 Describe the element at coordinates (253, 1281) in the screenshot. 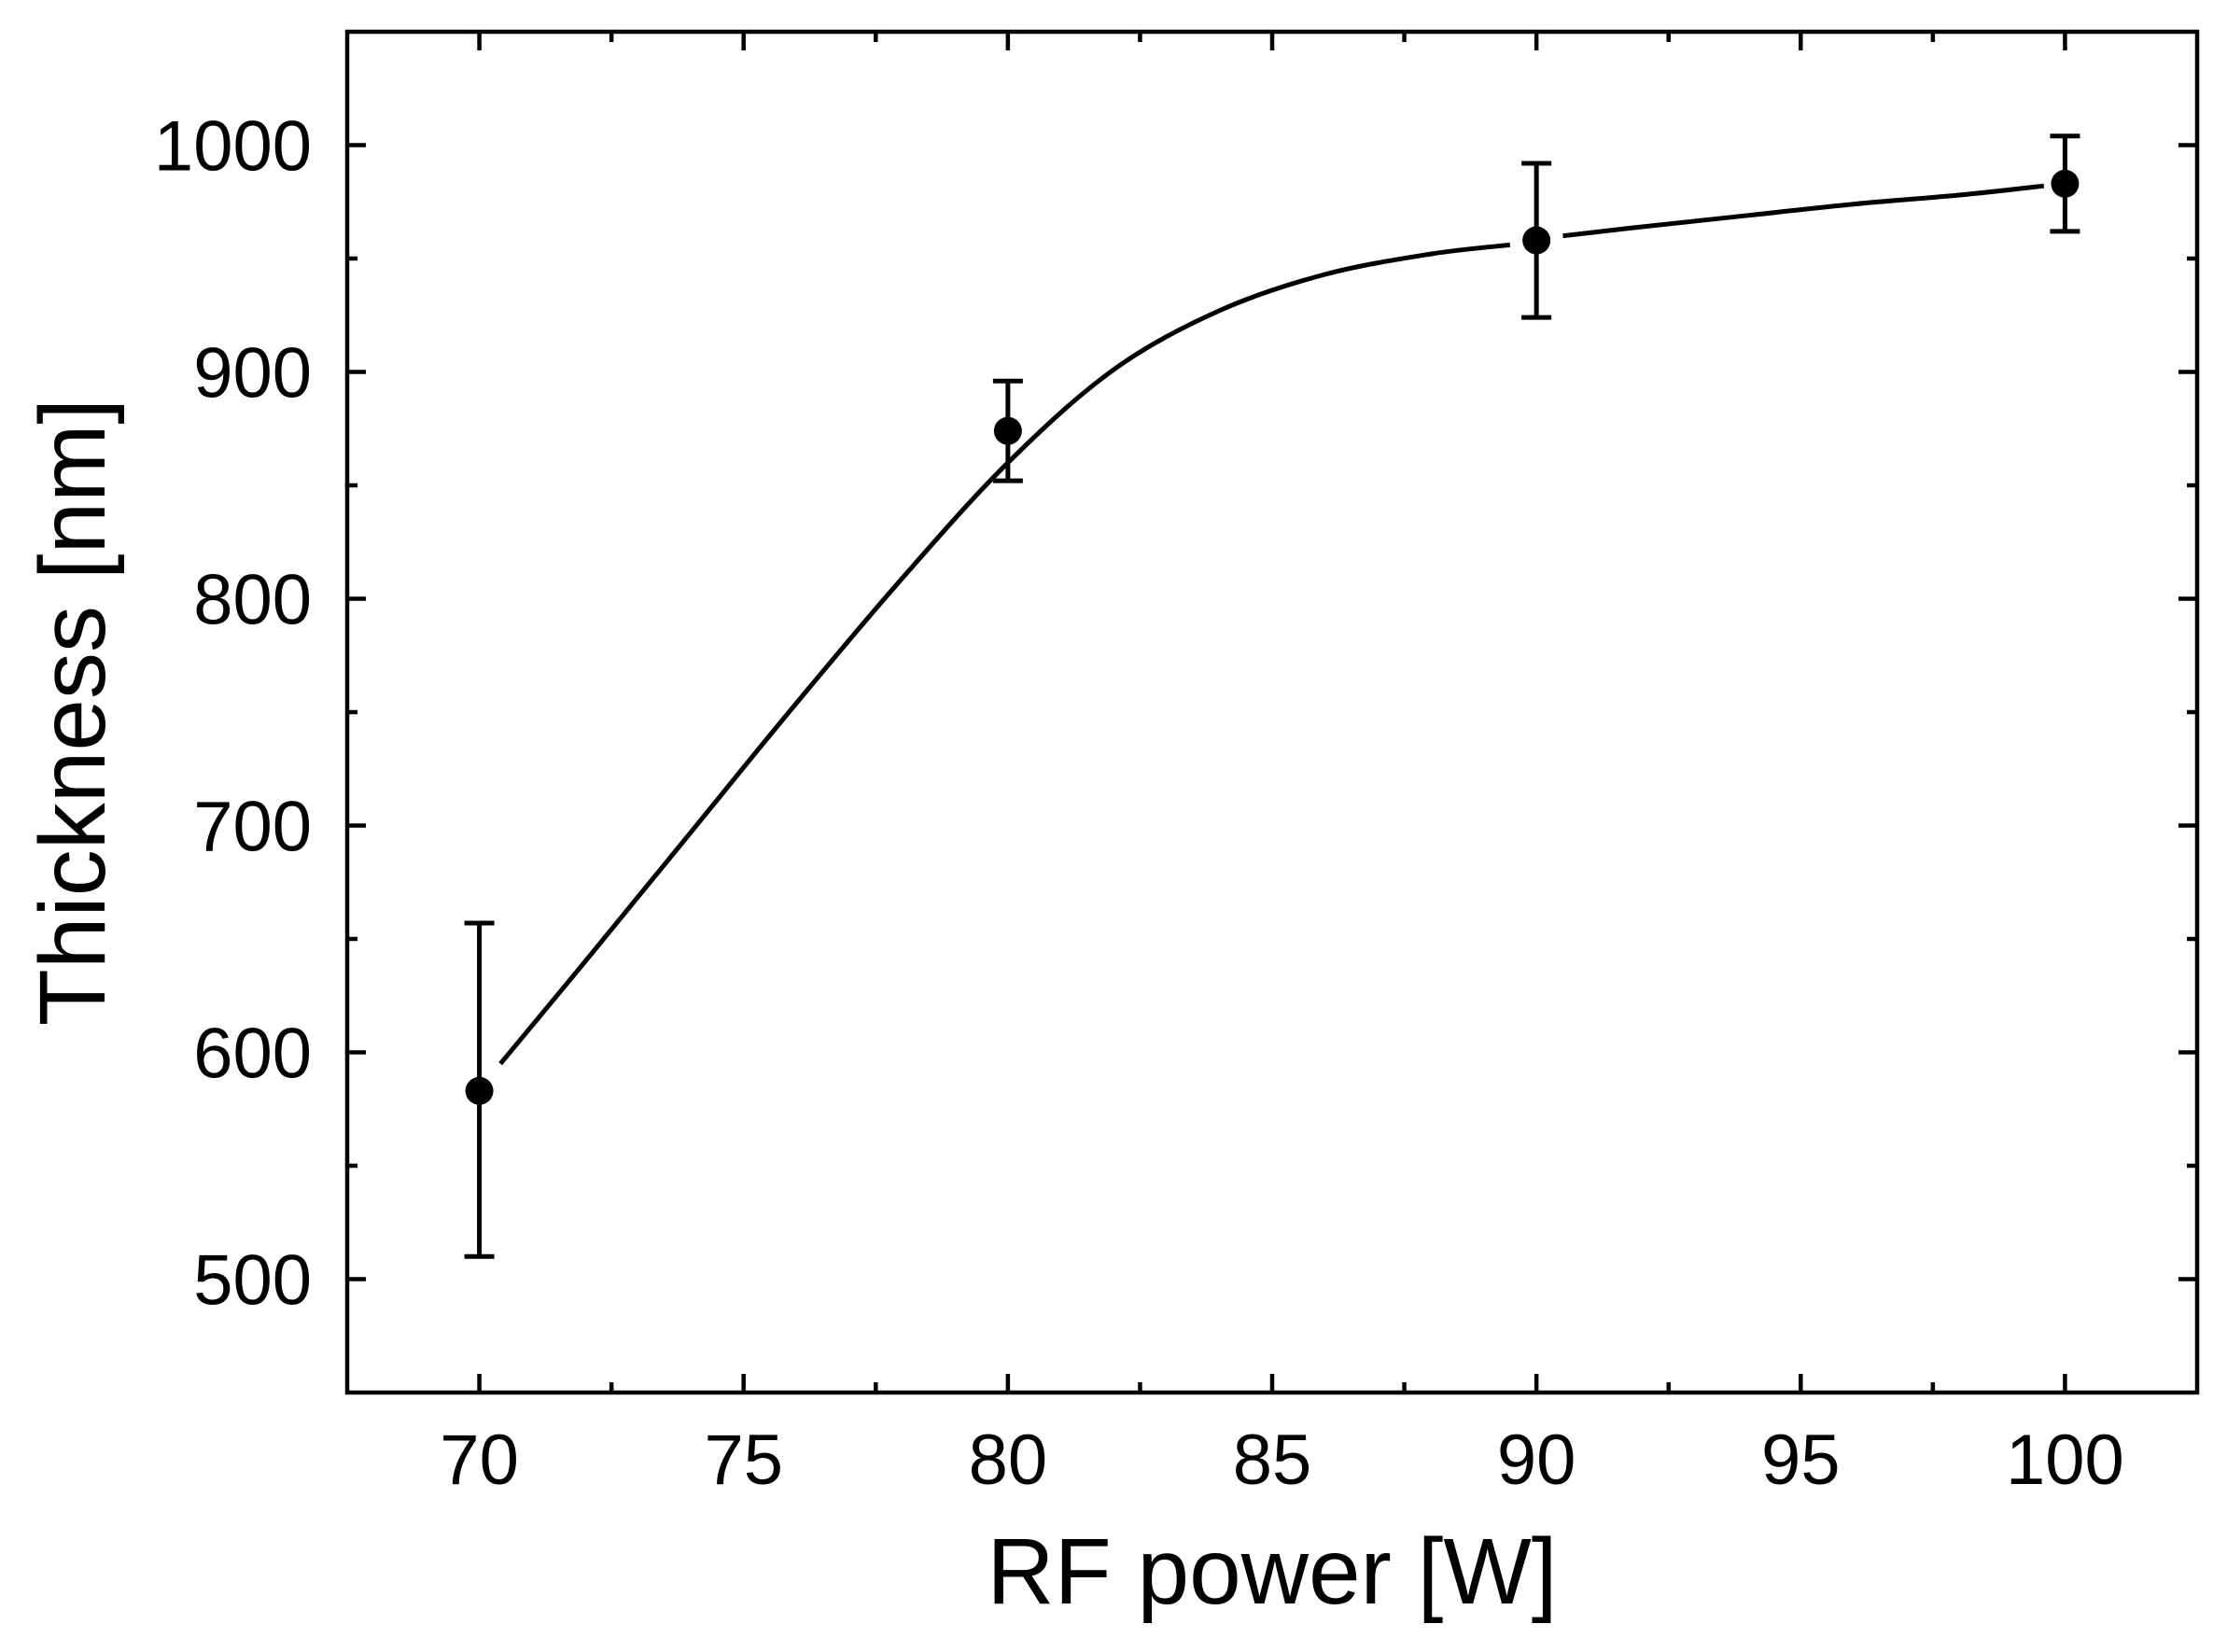

I see `y-tick-label: 500` at that location.